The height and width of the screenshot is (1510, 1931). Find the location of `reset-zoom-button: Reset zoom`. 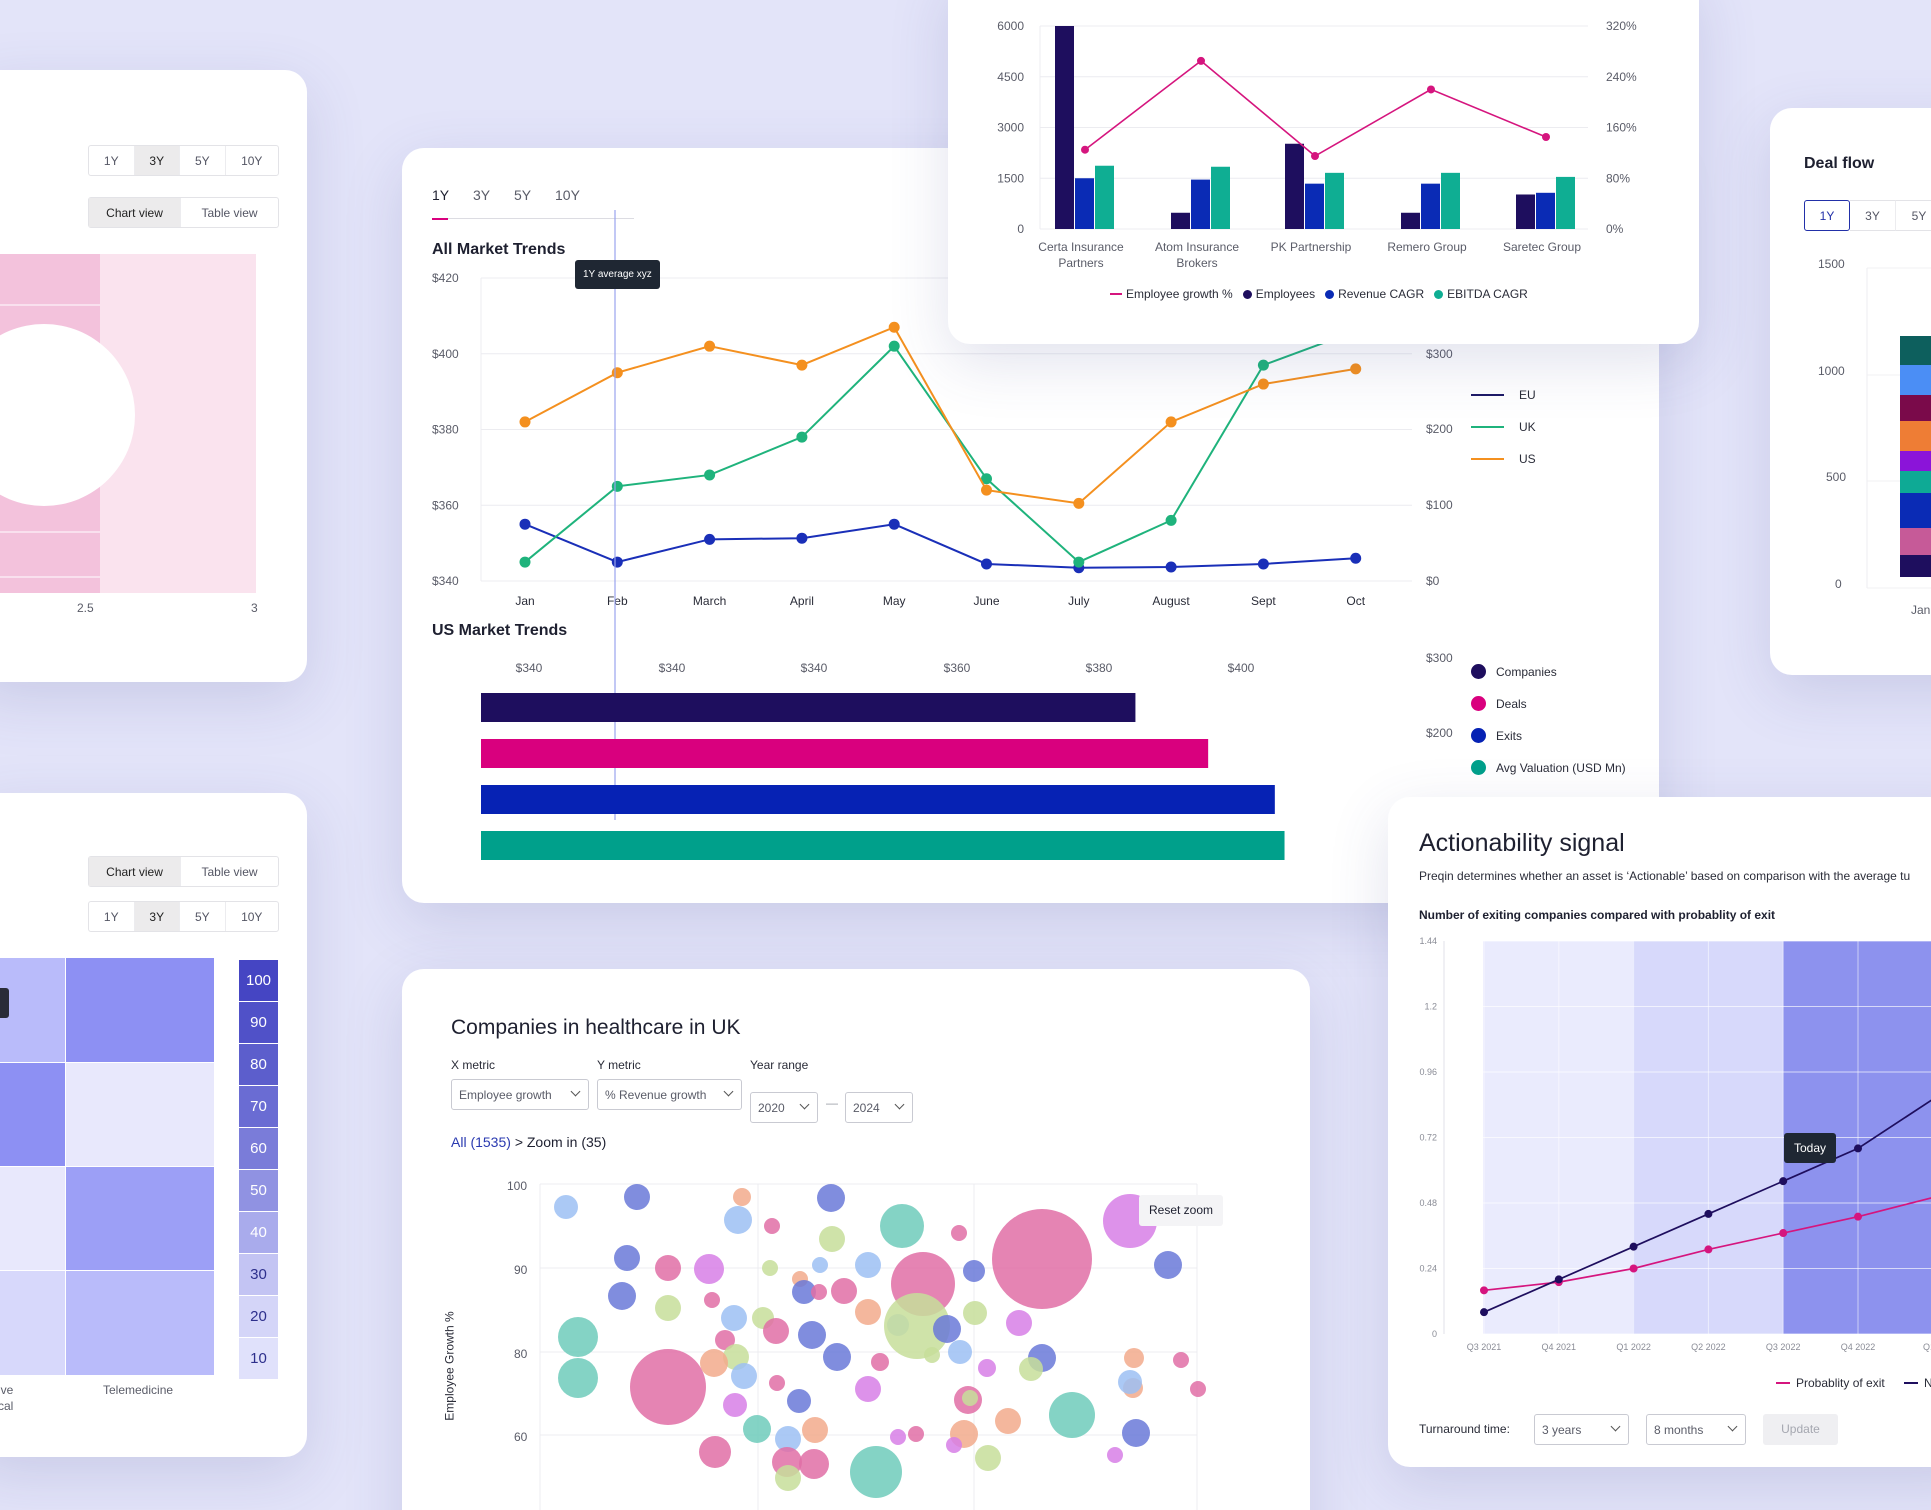

reset-zoom-button: Reset zoom is located at coordinates (1181, 1210).